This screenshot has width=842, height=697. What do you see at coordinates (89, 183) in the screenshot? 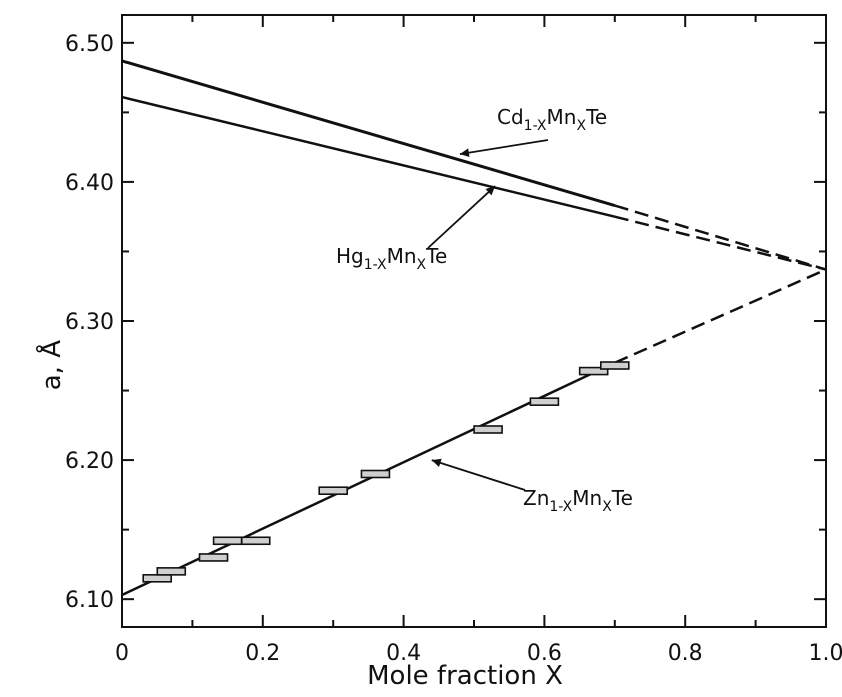
I see `y-tick-label: 6.40` at bounding box center [89, 183].